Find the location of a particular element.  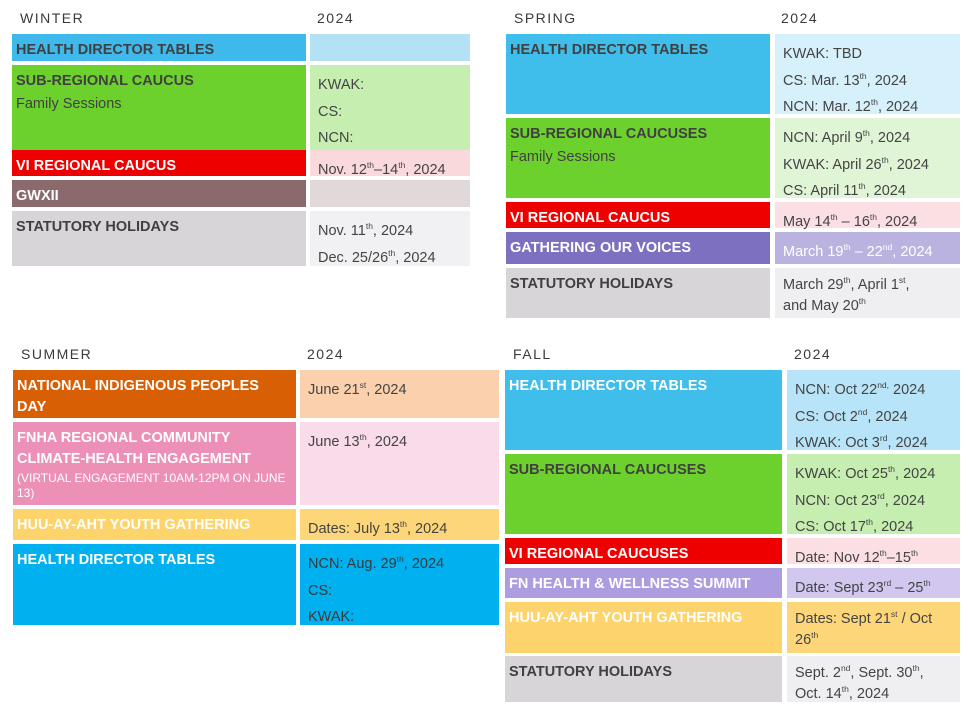

fall-row-health-director-date-line: CS: Oct 2nd, 2024 is located at coordinates (851, 415).